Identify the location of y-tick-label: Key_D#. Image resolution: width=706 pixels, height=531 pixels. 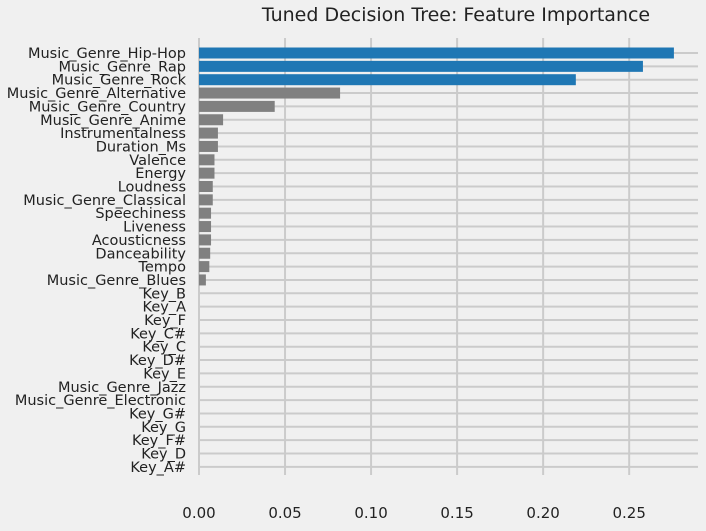
(157, 361).